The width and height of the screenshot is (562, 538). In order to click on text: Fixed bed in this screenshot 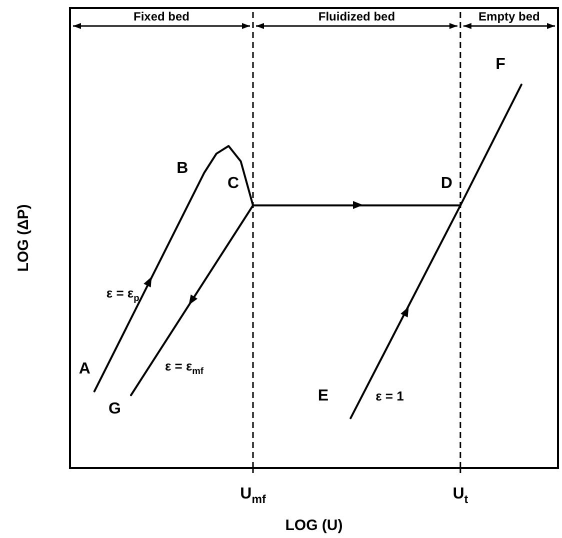, I will do `click(161, 16)`.